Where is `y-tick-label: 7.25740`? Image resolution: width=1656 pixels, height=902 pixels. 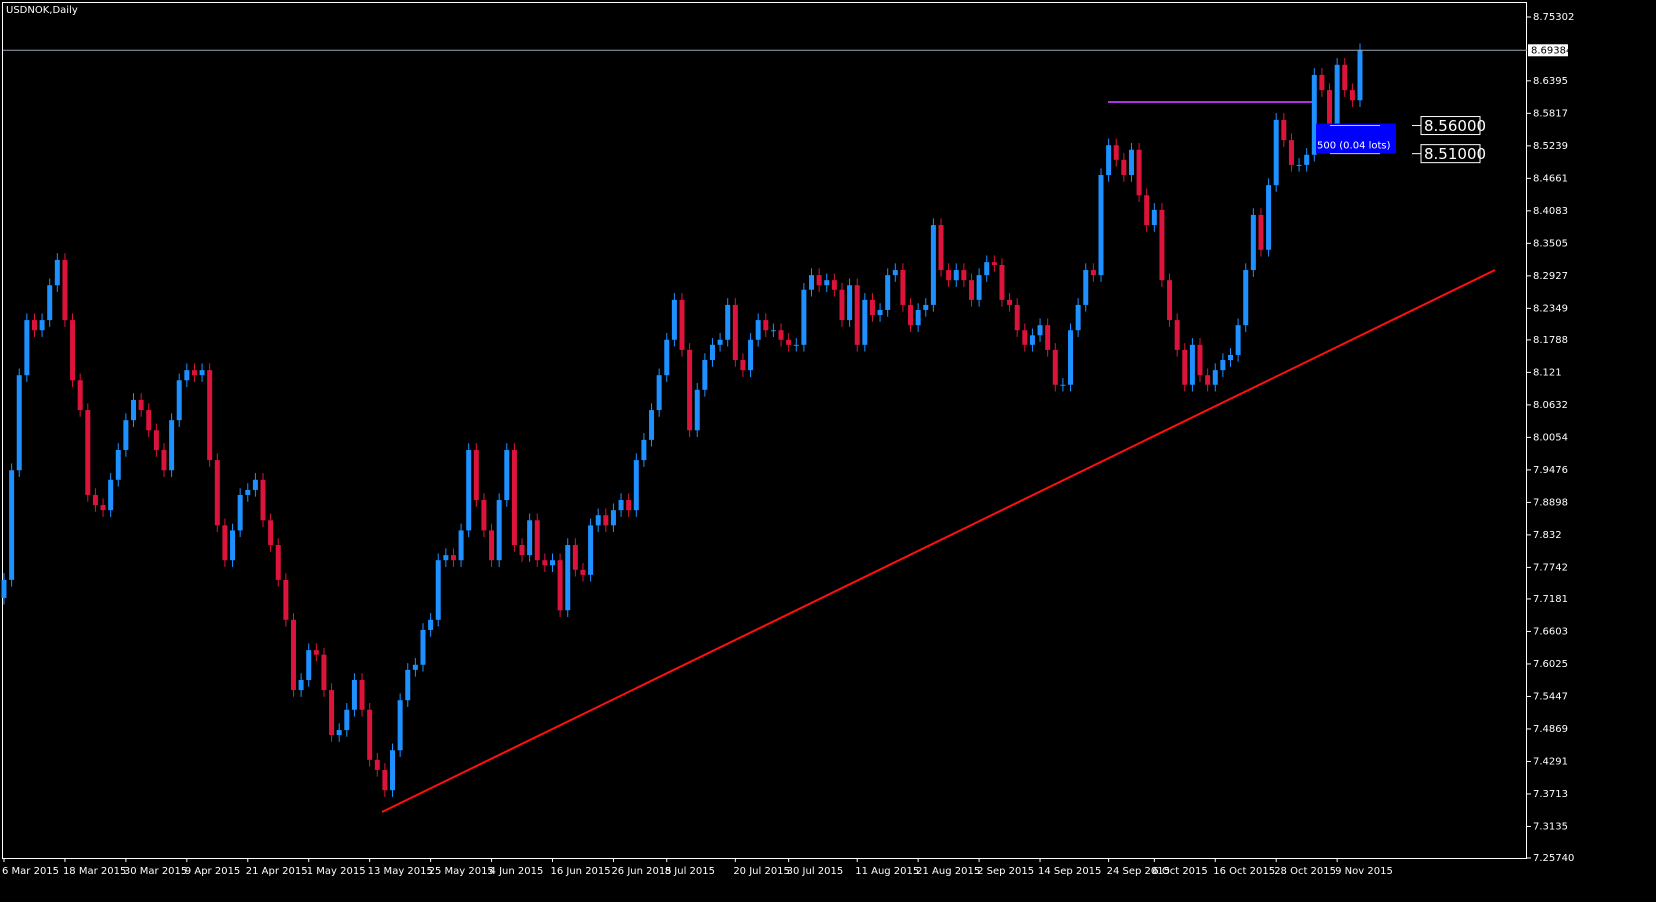 y-tick-label: 7.25740 is located at coordinates (1553, 858).